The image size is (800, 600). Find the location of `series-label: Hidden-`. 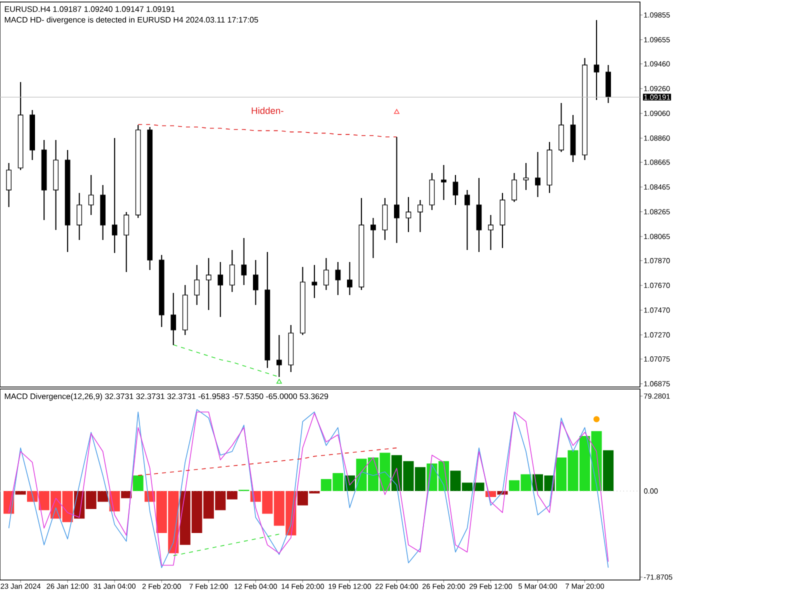

series-label: Hidden- is located at coordinates (268, 110).